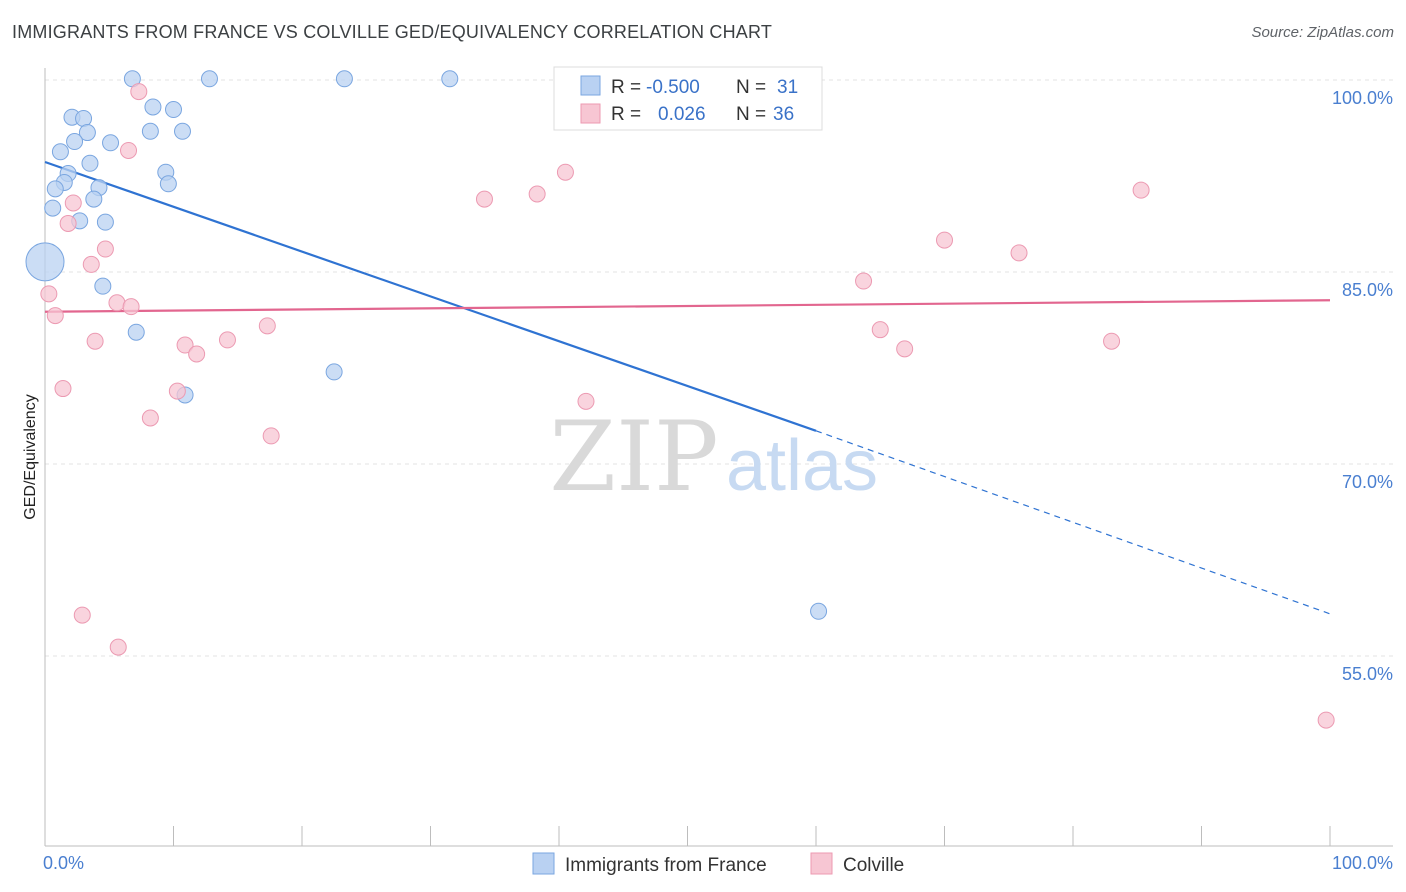 This screenshot has height=892, width=1406. What do you see at coordinates (633, 457) in the screenshot?
I see `watermark-zip: ZIP` at bounding box center [633, 457].